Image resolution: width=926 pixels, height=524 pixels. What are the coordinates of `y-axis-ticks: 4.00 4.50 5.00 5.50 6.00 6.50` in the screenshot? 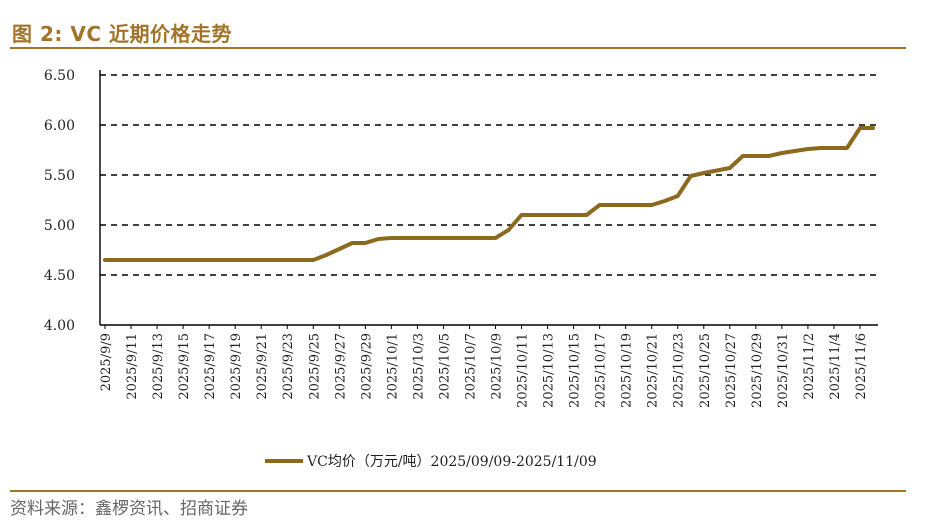 It's located at (59, 201).